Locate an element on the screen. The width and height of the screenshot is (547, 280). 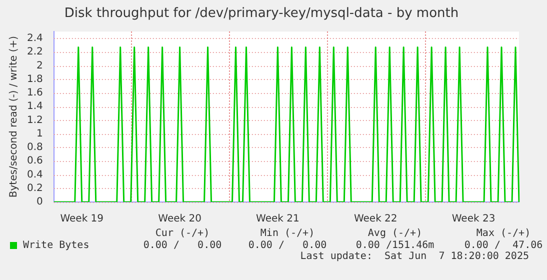
y-tick-label: 0.8 is located at coordinates (34, 148).